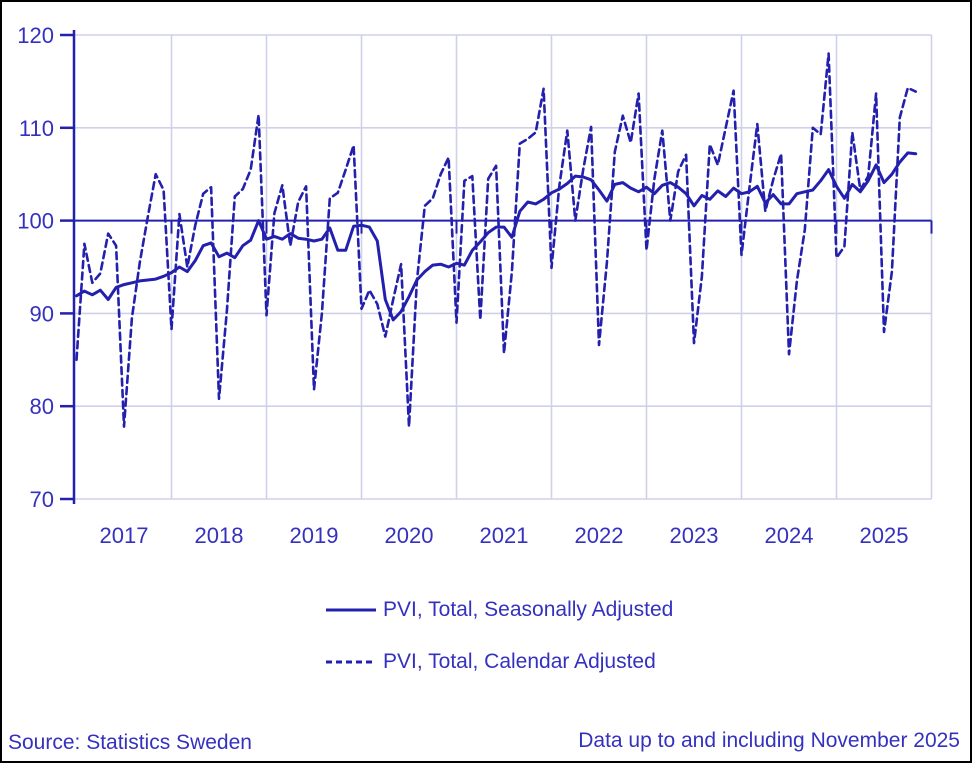 This screenshot has height=763, width=972. Describe the element at coordinates (42, 406) in the screenshot. I see `y-tick-label: 80` at that location.